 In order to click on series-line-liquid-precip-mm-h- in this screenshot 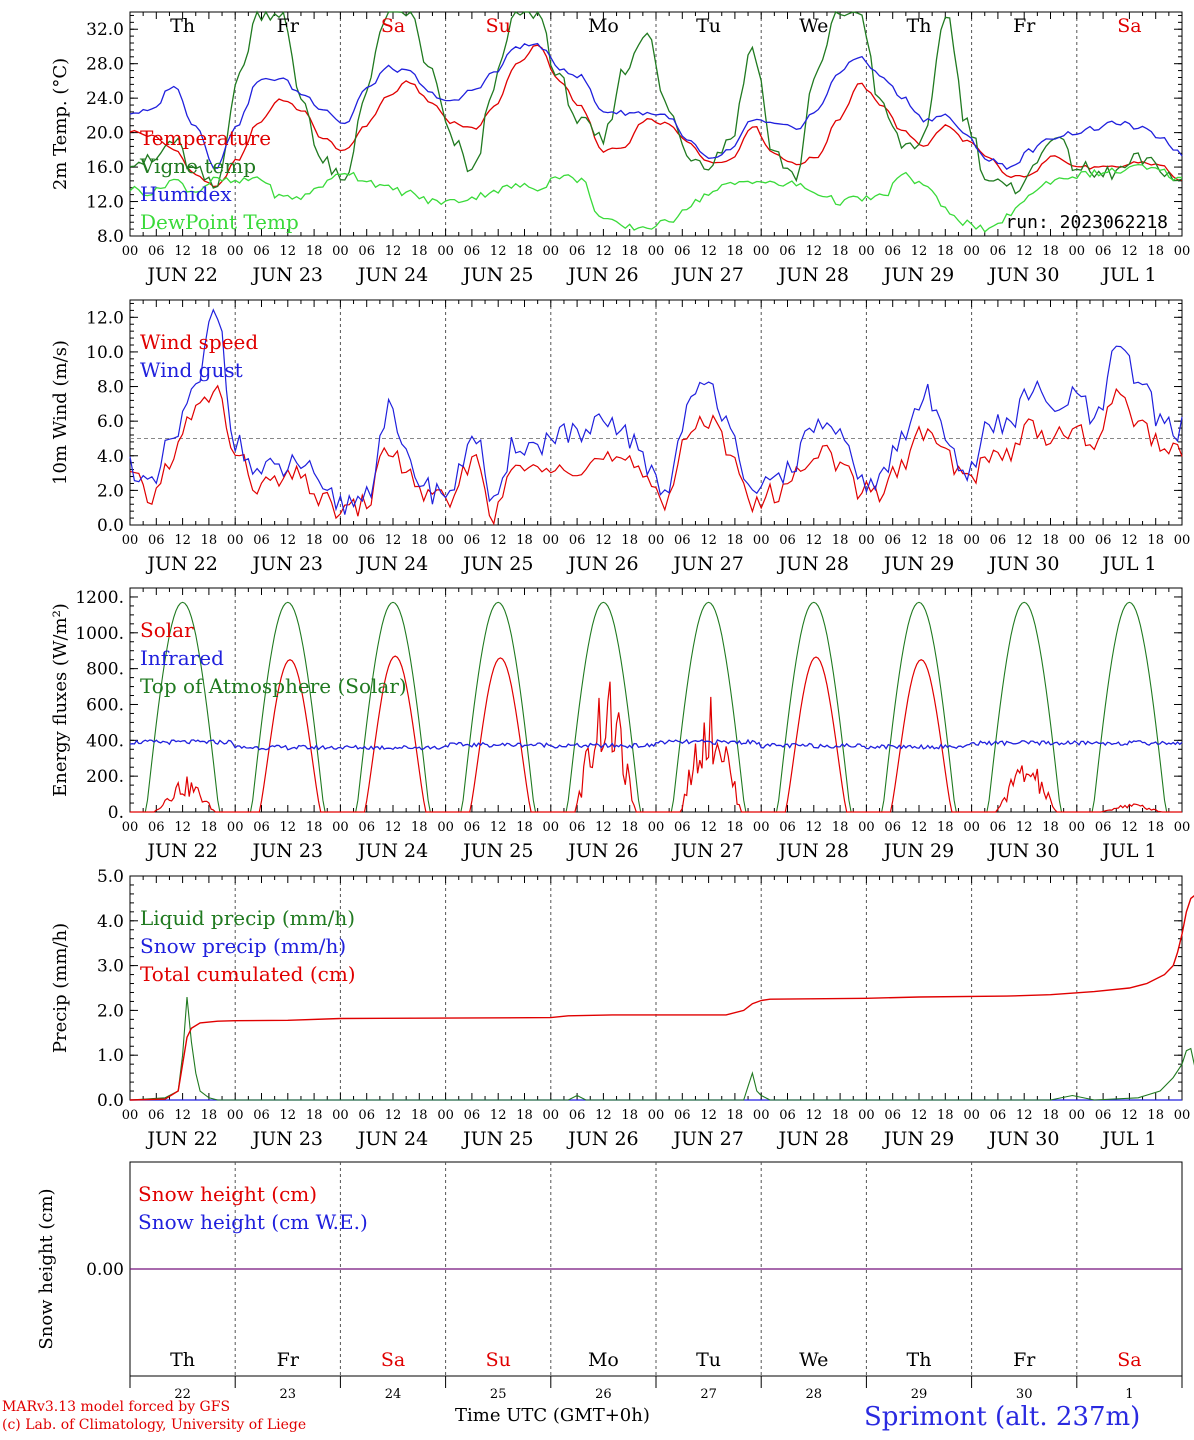, I will do `click(661, 1048)`.